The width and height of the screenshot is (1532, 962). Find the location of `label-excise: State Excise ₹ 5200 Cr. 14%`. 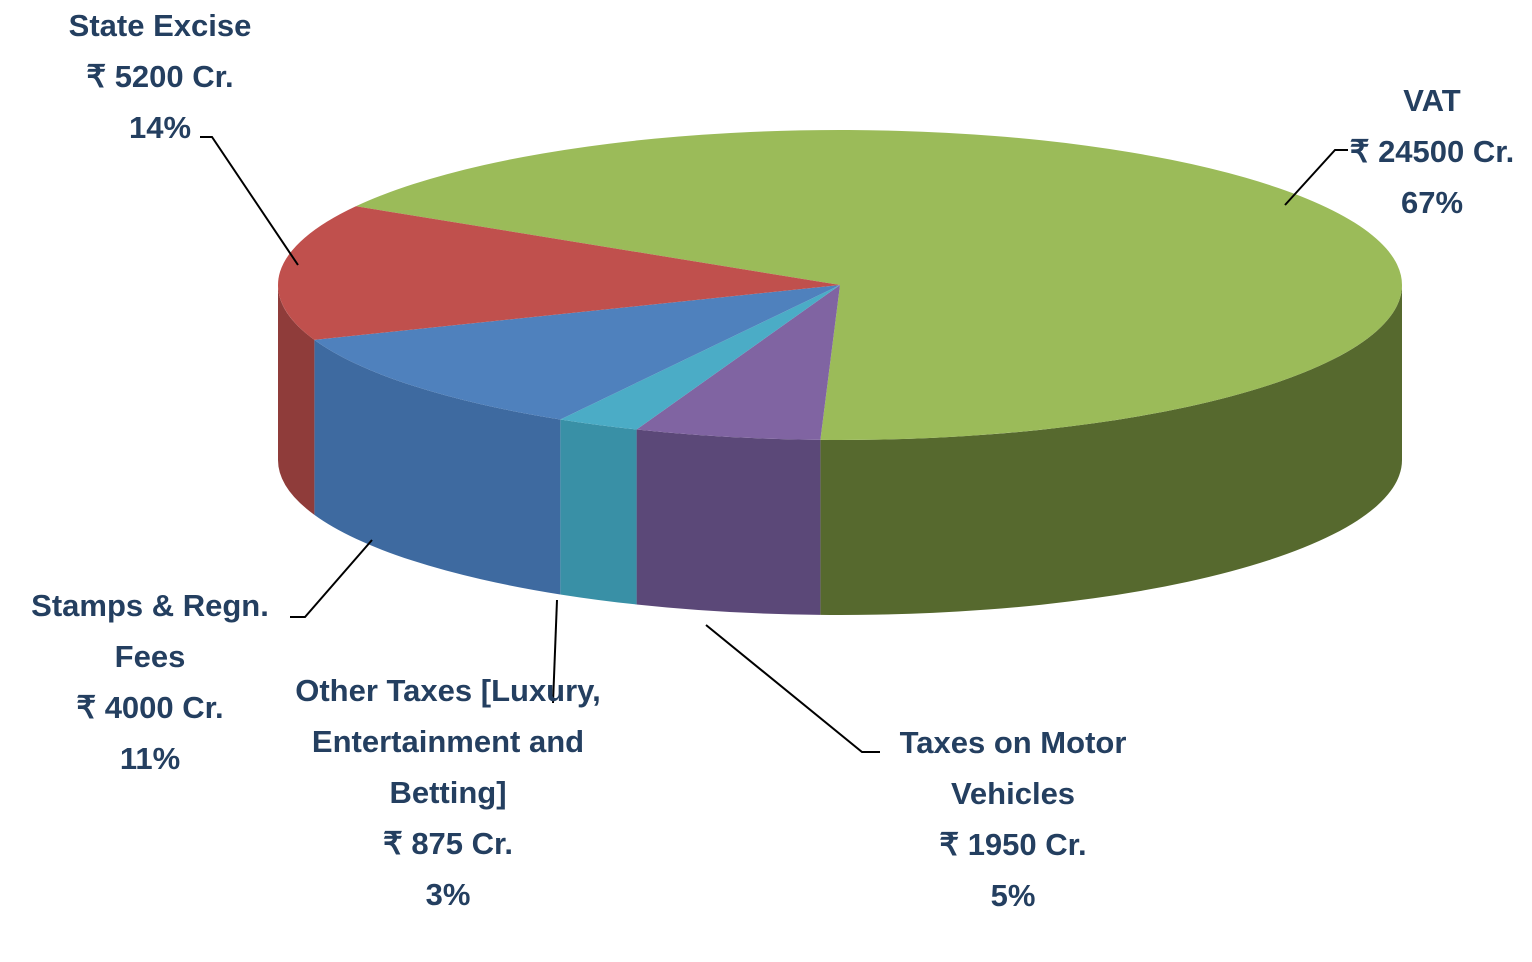

label-excise: State Excise ₹ 5200 Cr. 14% is located at coordinates (160, 76).